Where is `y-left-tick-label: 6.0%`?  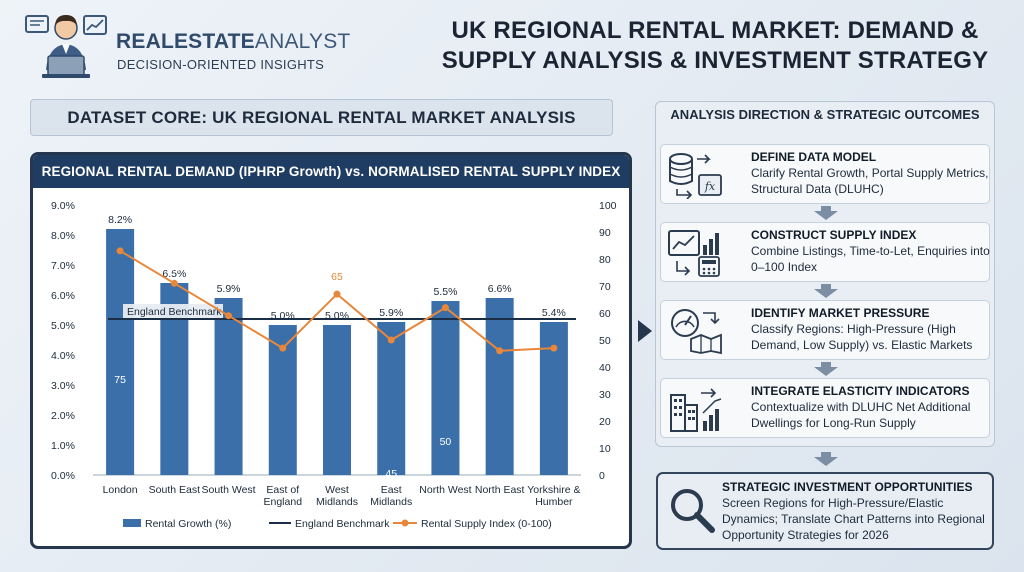
y-left-tick-label: 6.0% is located at coordinates (63, 296).